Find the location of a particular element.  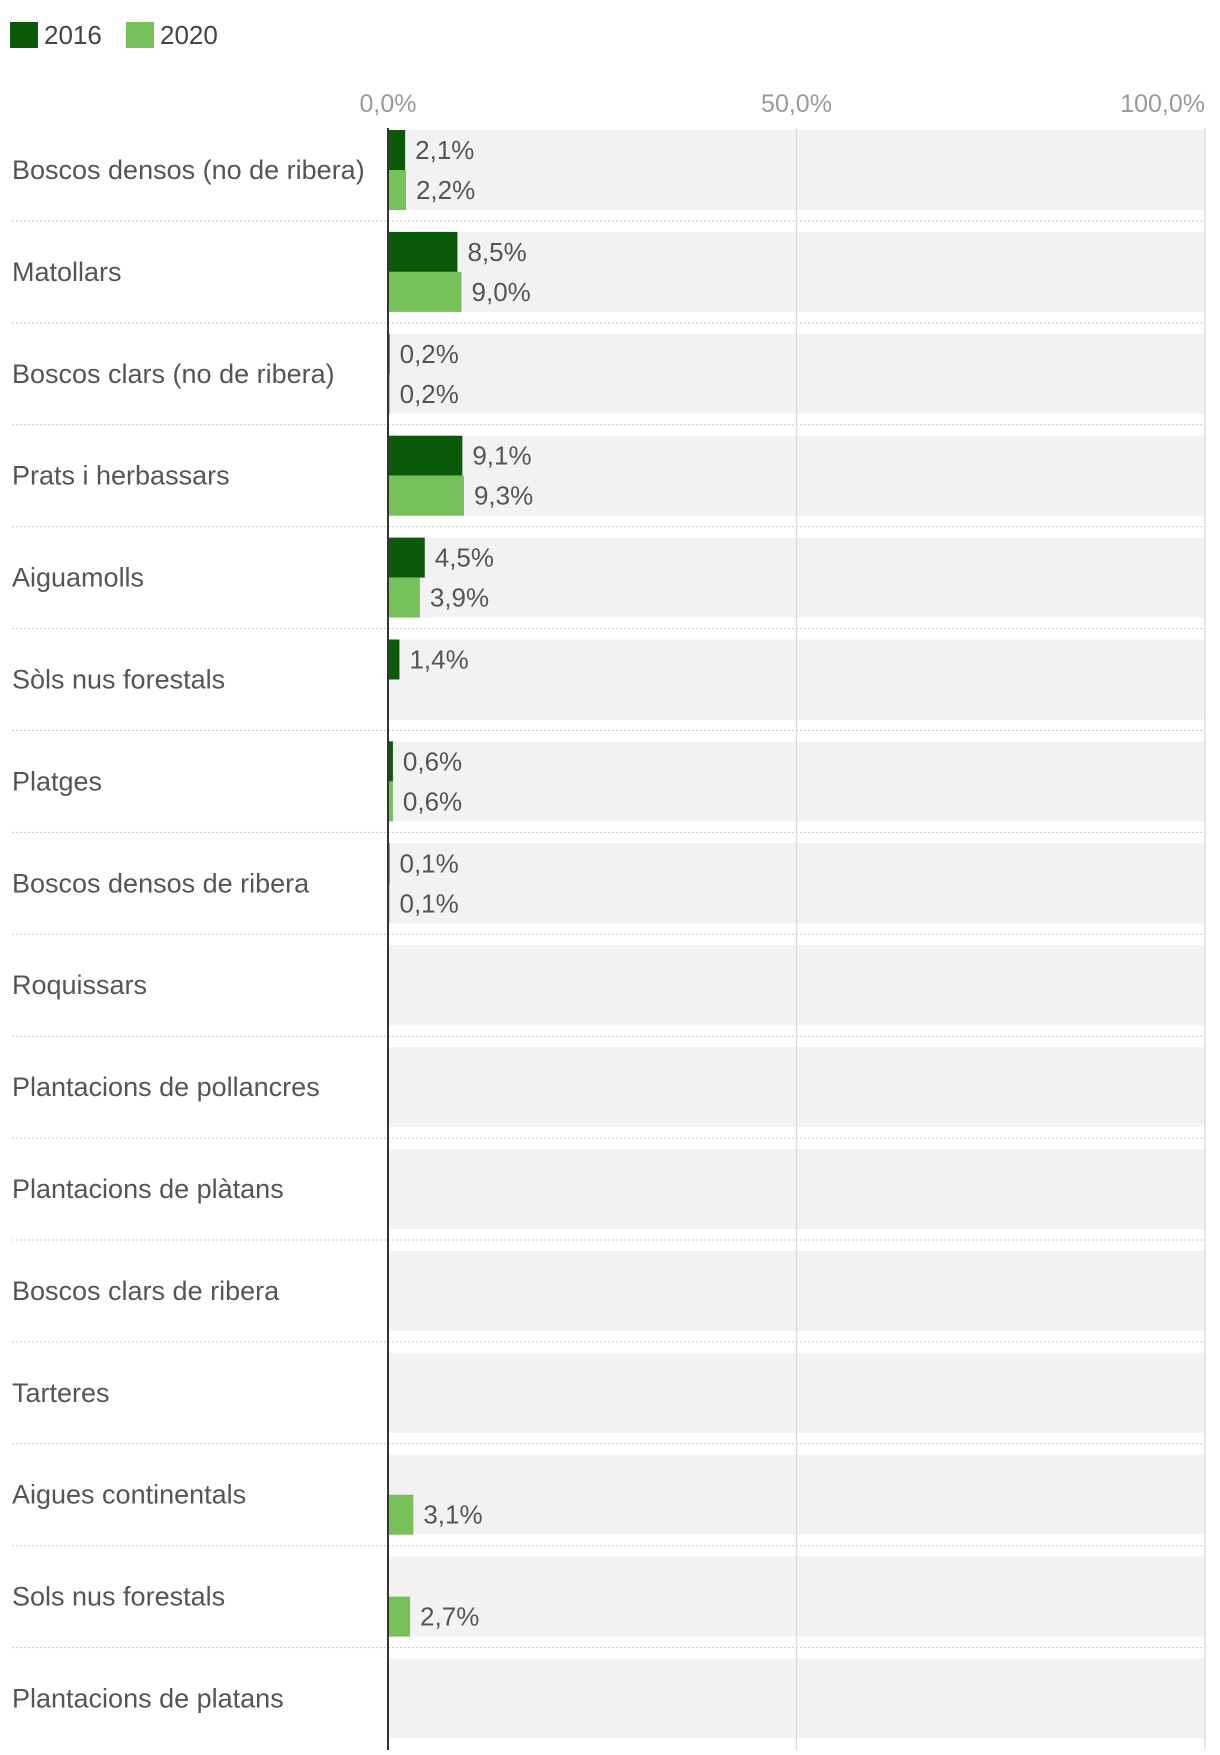

category-label: Plantacions de pollancres is located at coordinates (166, 1087).